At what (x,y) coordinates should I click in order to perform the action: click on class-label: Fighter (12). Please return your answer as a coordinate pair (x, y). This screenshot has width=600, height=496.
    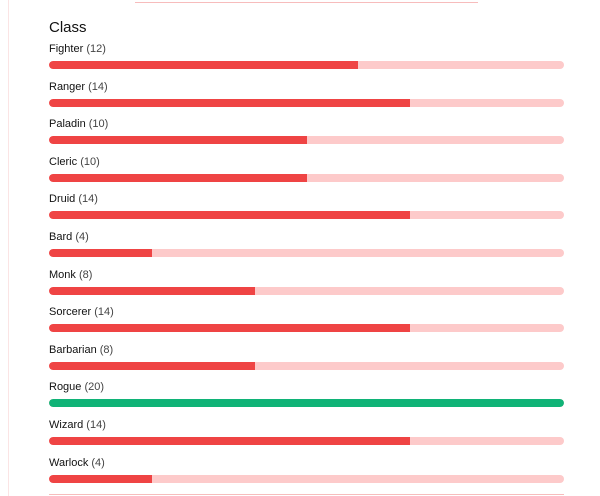
    Looking at the image, I should click on (306, 49).